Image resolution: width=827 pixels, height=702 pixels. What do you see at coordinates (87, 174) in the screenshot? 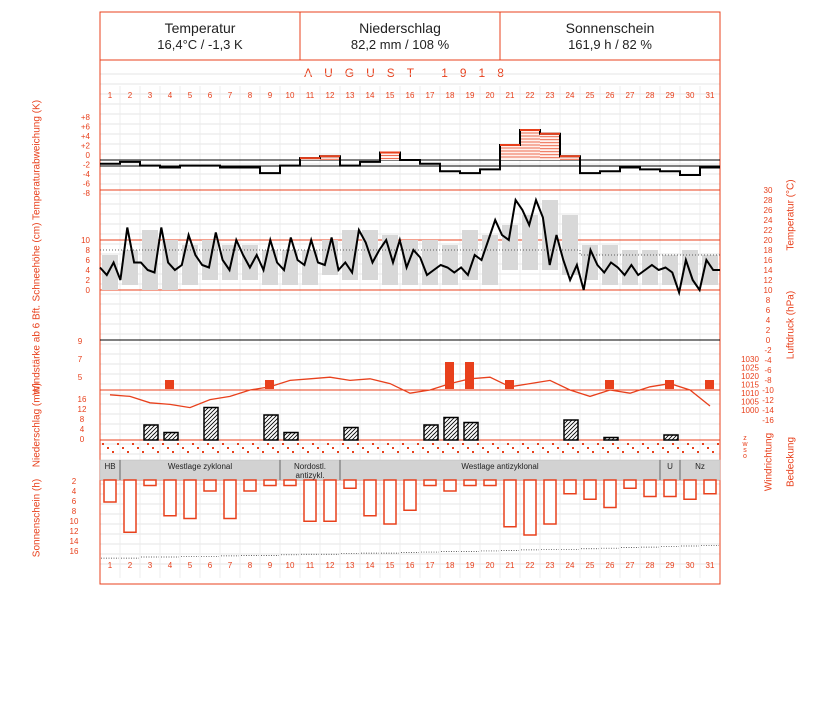
I see `deviation-tick-label: -4` at bounding box center [87, 174].